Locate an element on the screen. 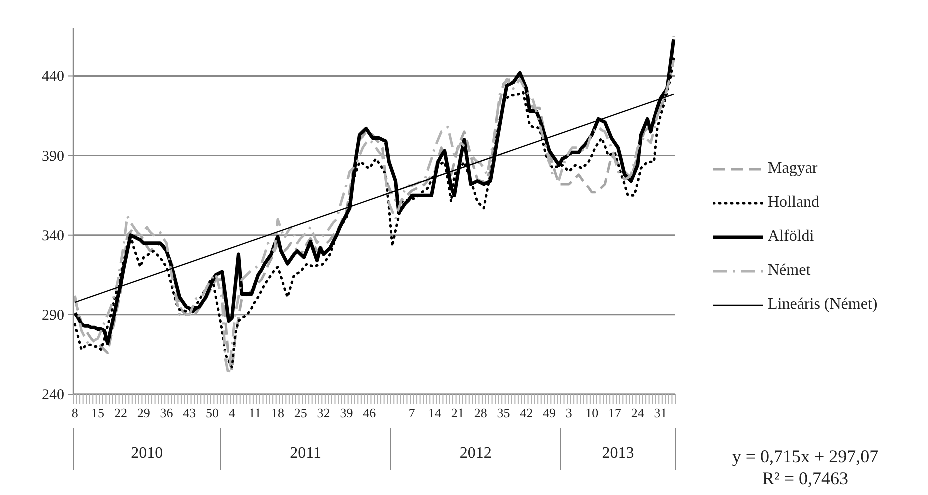 Image resolution: width=928 pixels, height=495 pixels. x-tick-label: 18 is located at coordinates (277, 413).